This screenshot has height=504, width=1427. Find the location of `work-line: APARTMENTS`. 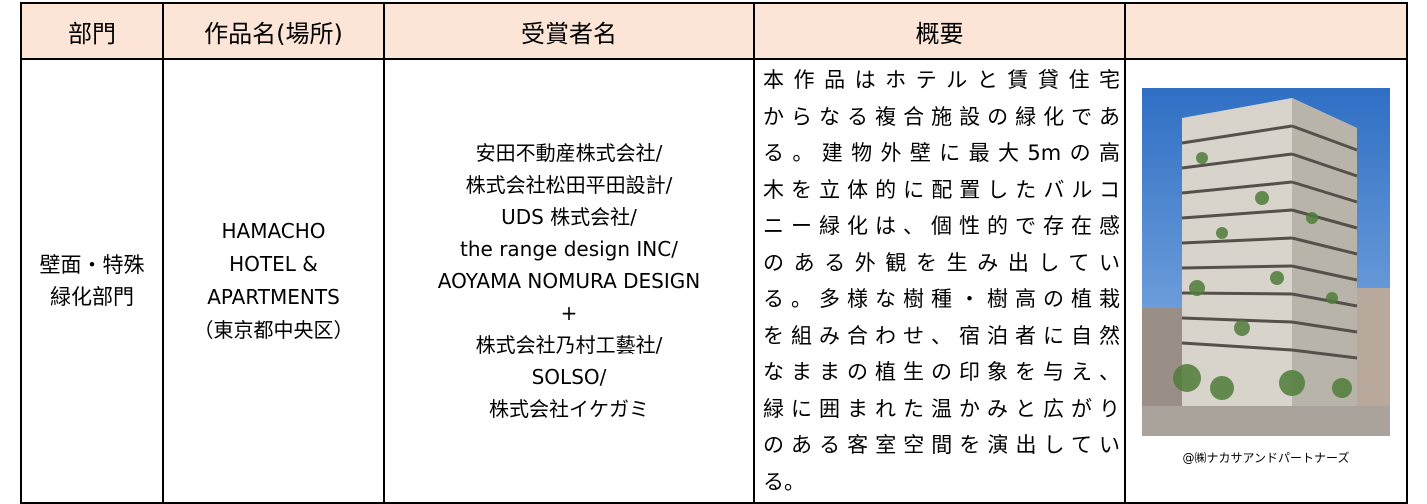

work-line: APARTMENTS is located at coordinates (273, 297).